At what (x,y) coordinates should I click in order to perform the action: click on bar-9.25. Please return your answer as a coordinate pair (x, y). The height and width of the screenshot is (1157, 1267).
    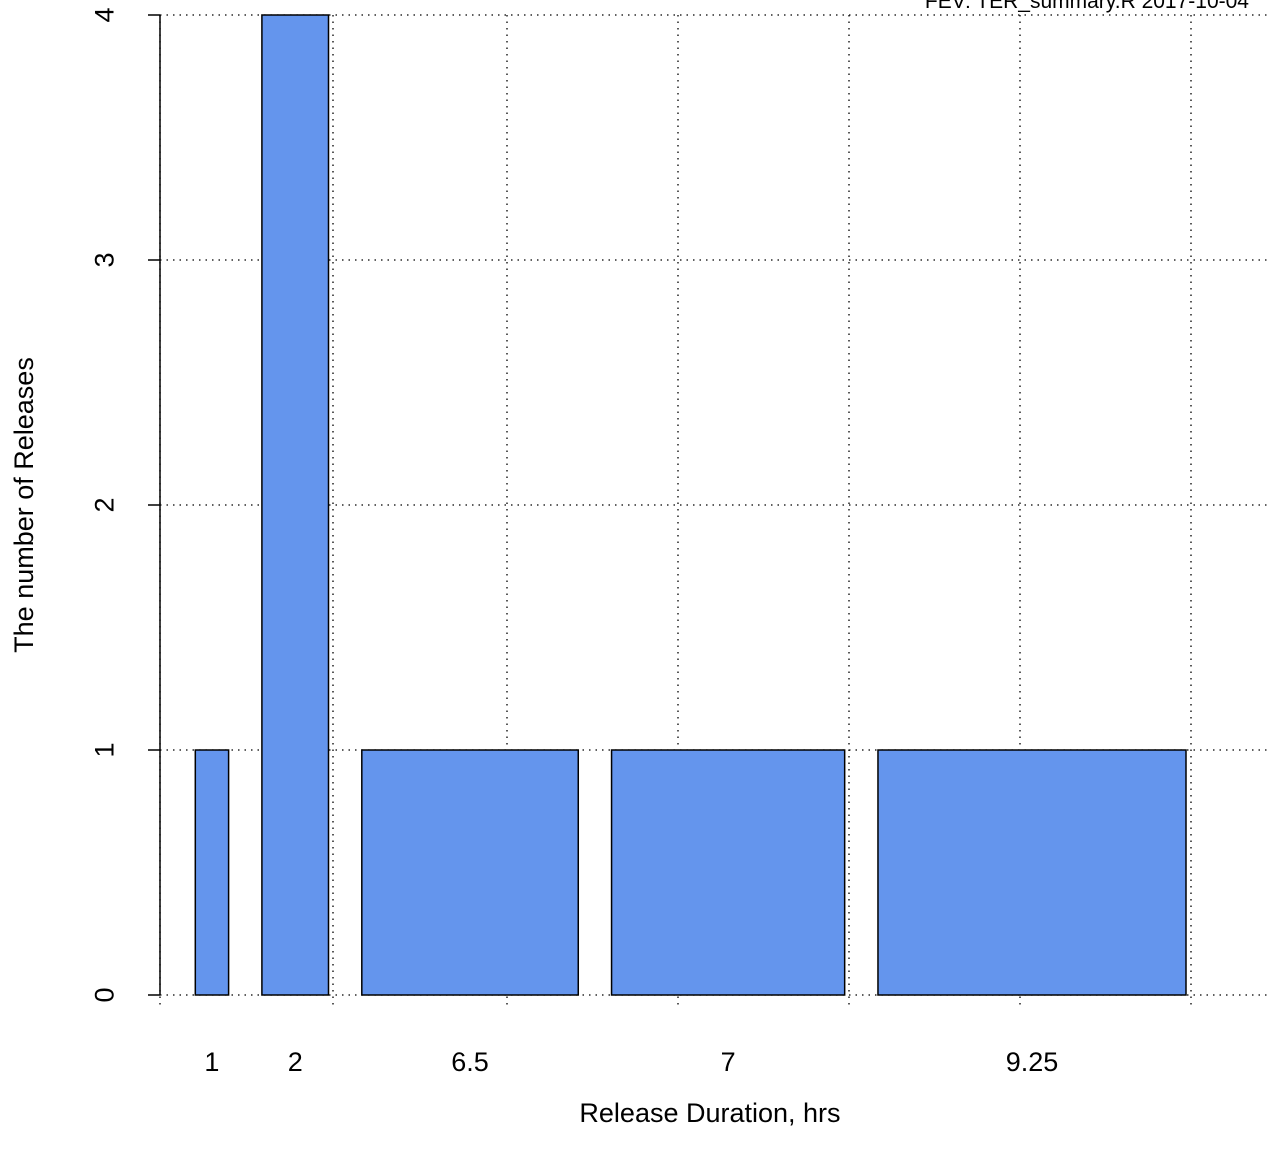
    Looking at the image, I should click on (1032, 872).